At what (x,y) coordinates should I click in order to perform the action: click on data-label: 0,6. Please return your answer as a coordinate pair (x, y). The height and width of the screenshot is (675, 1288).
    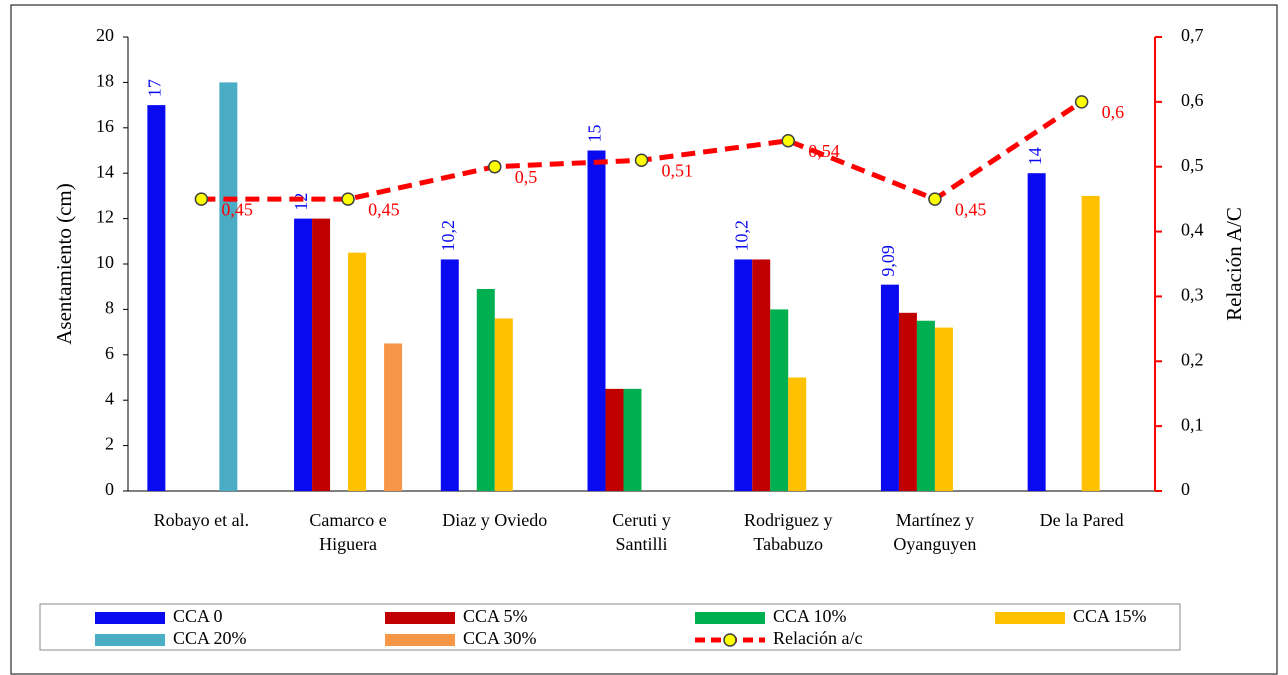
    Looking at the image, I should click on (1113, 112).